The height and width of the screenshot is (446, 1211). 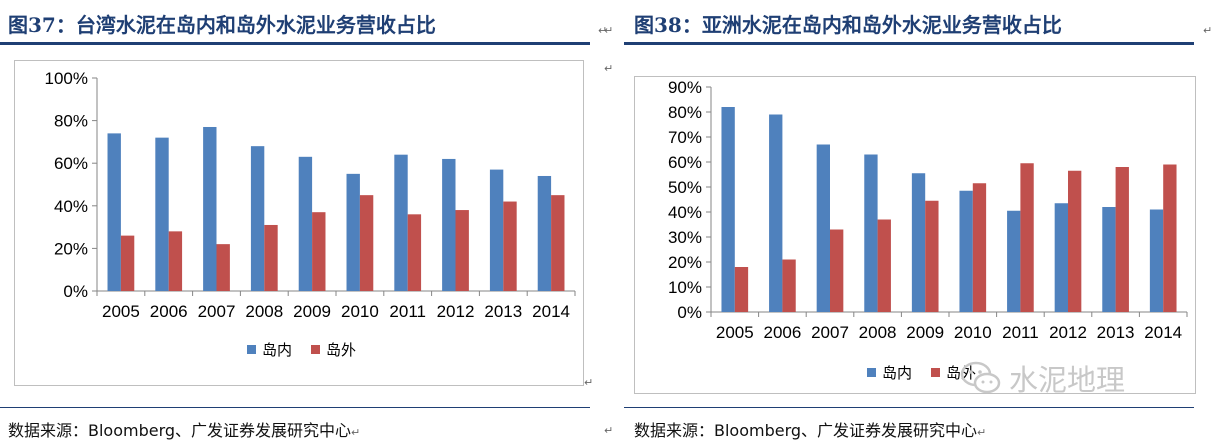 I want to click on x-tick-label: 2011, so click(x=1020, y=332).